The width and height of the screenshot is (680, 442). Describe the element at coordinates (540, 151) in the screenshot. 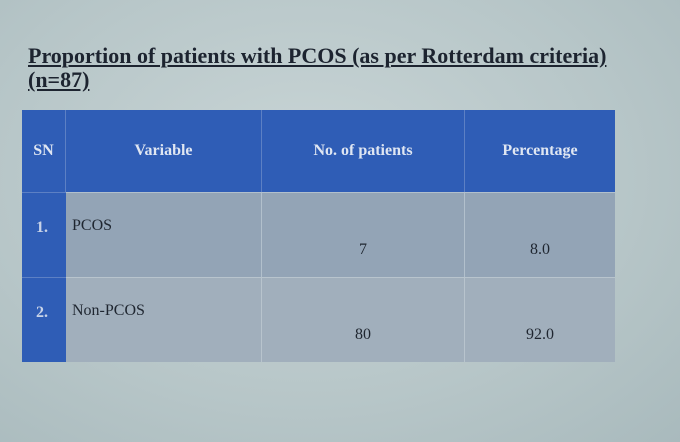

I see `header-cell: Percentage` at that location.